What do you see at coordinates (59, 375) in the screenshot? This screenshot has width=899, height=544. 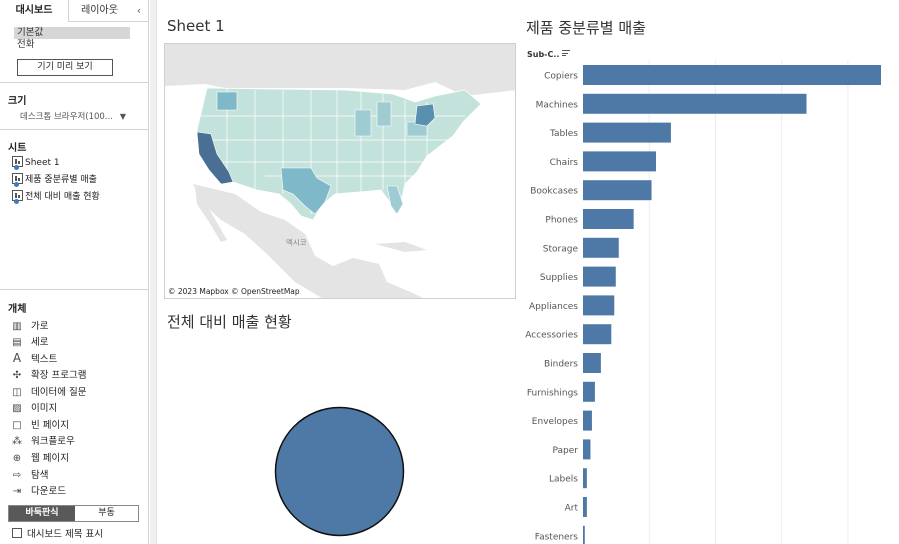 I see `object-label: 확장 프로그램` at bounding box center [59, 375].